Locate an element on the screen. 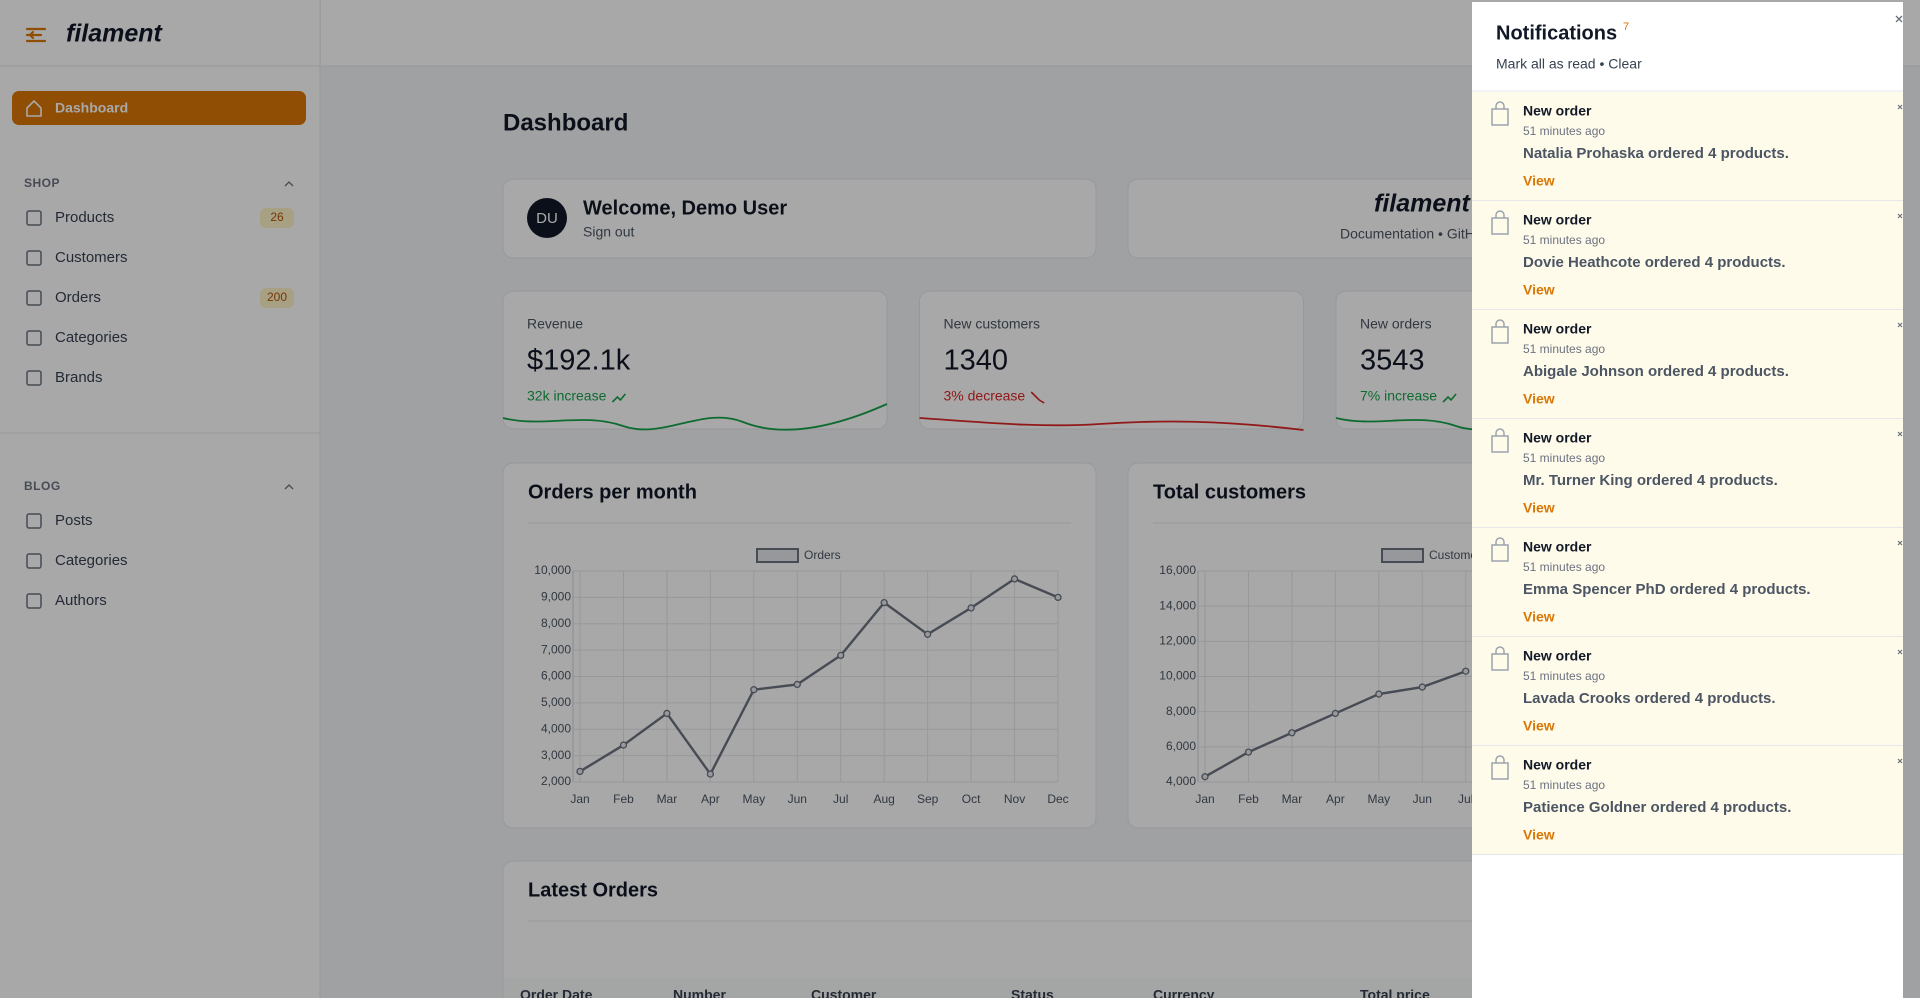  x-tick-label: Jan is located at coordinates (1204, 799).